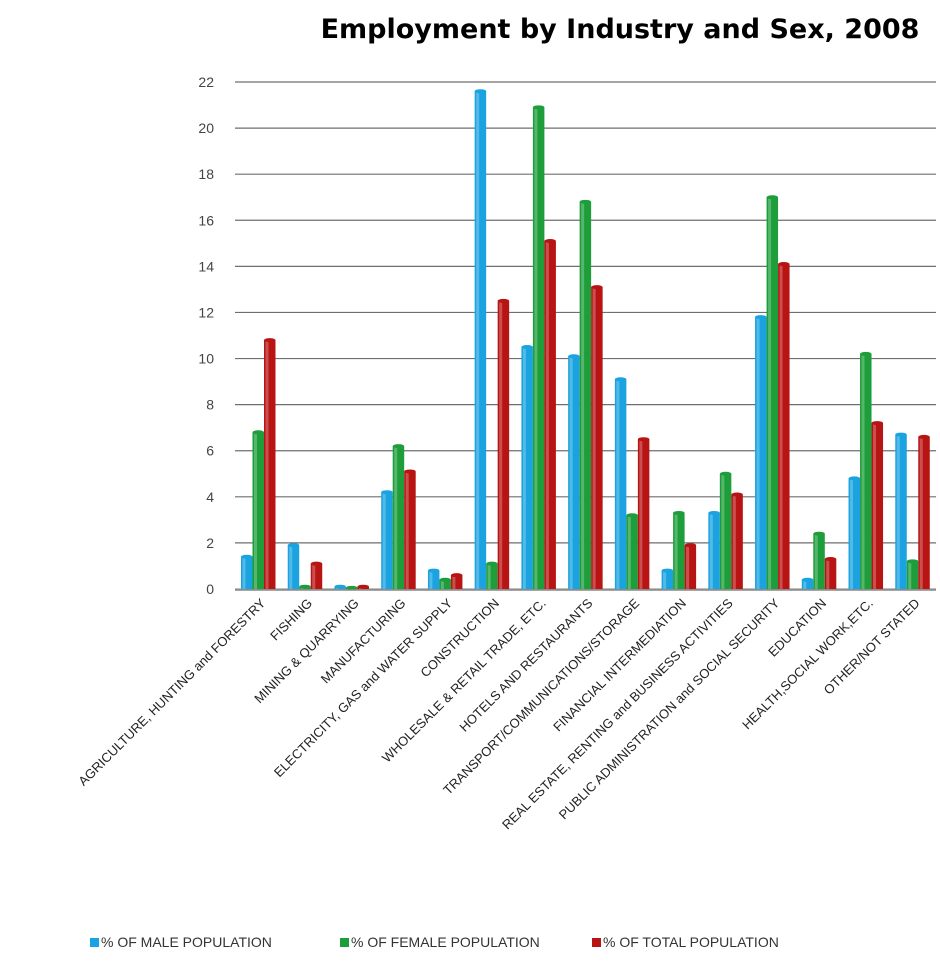  I want to click on y-tick-label: 10, so click(206, 359).